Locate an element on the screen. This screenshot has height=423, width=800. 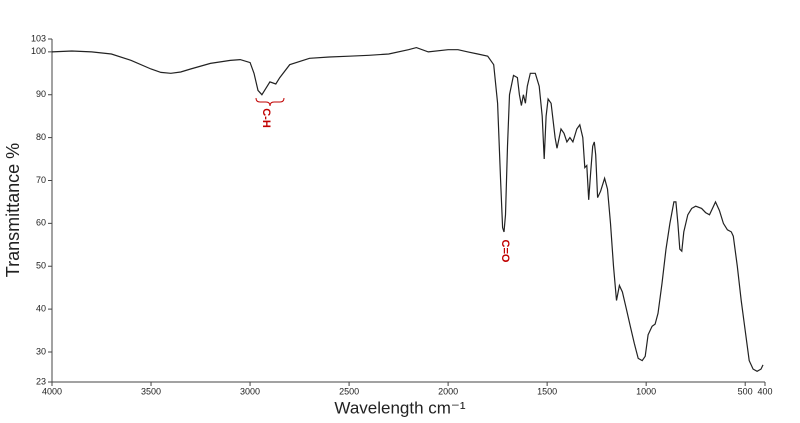
y-tick-label: 103 is located at coordinates (38, 38).